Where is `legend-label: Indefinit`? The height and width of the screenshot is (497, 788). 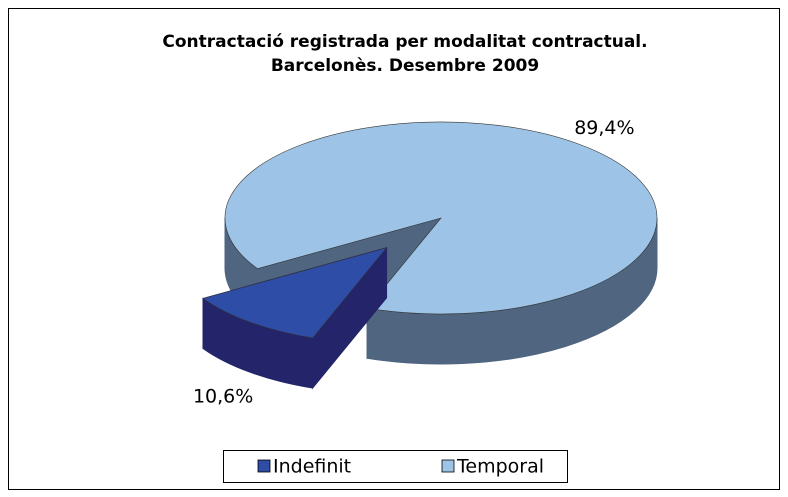
legend-label: Indefinit is located at coordinates (312, 467).